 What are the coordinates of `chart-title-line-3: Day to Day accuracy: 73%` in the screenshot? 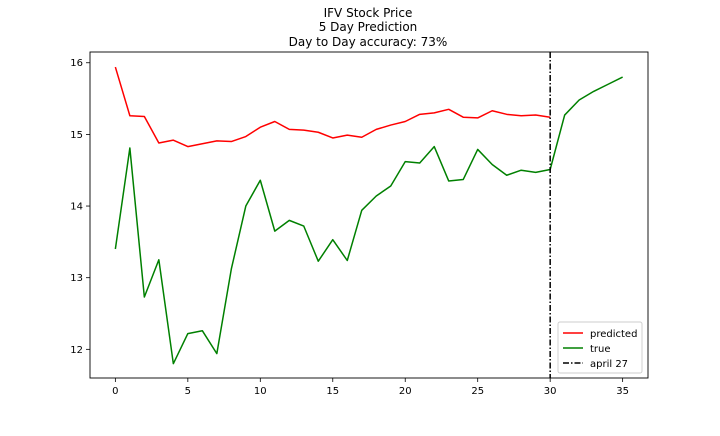 It's located at (368, 42).